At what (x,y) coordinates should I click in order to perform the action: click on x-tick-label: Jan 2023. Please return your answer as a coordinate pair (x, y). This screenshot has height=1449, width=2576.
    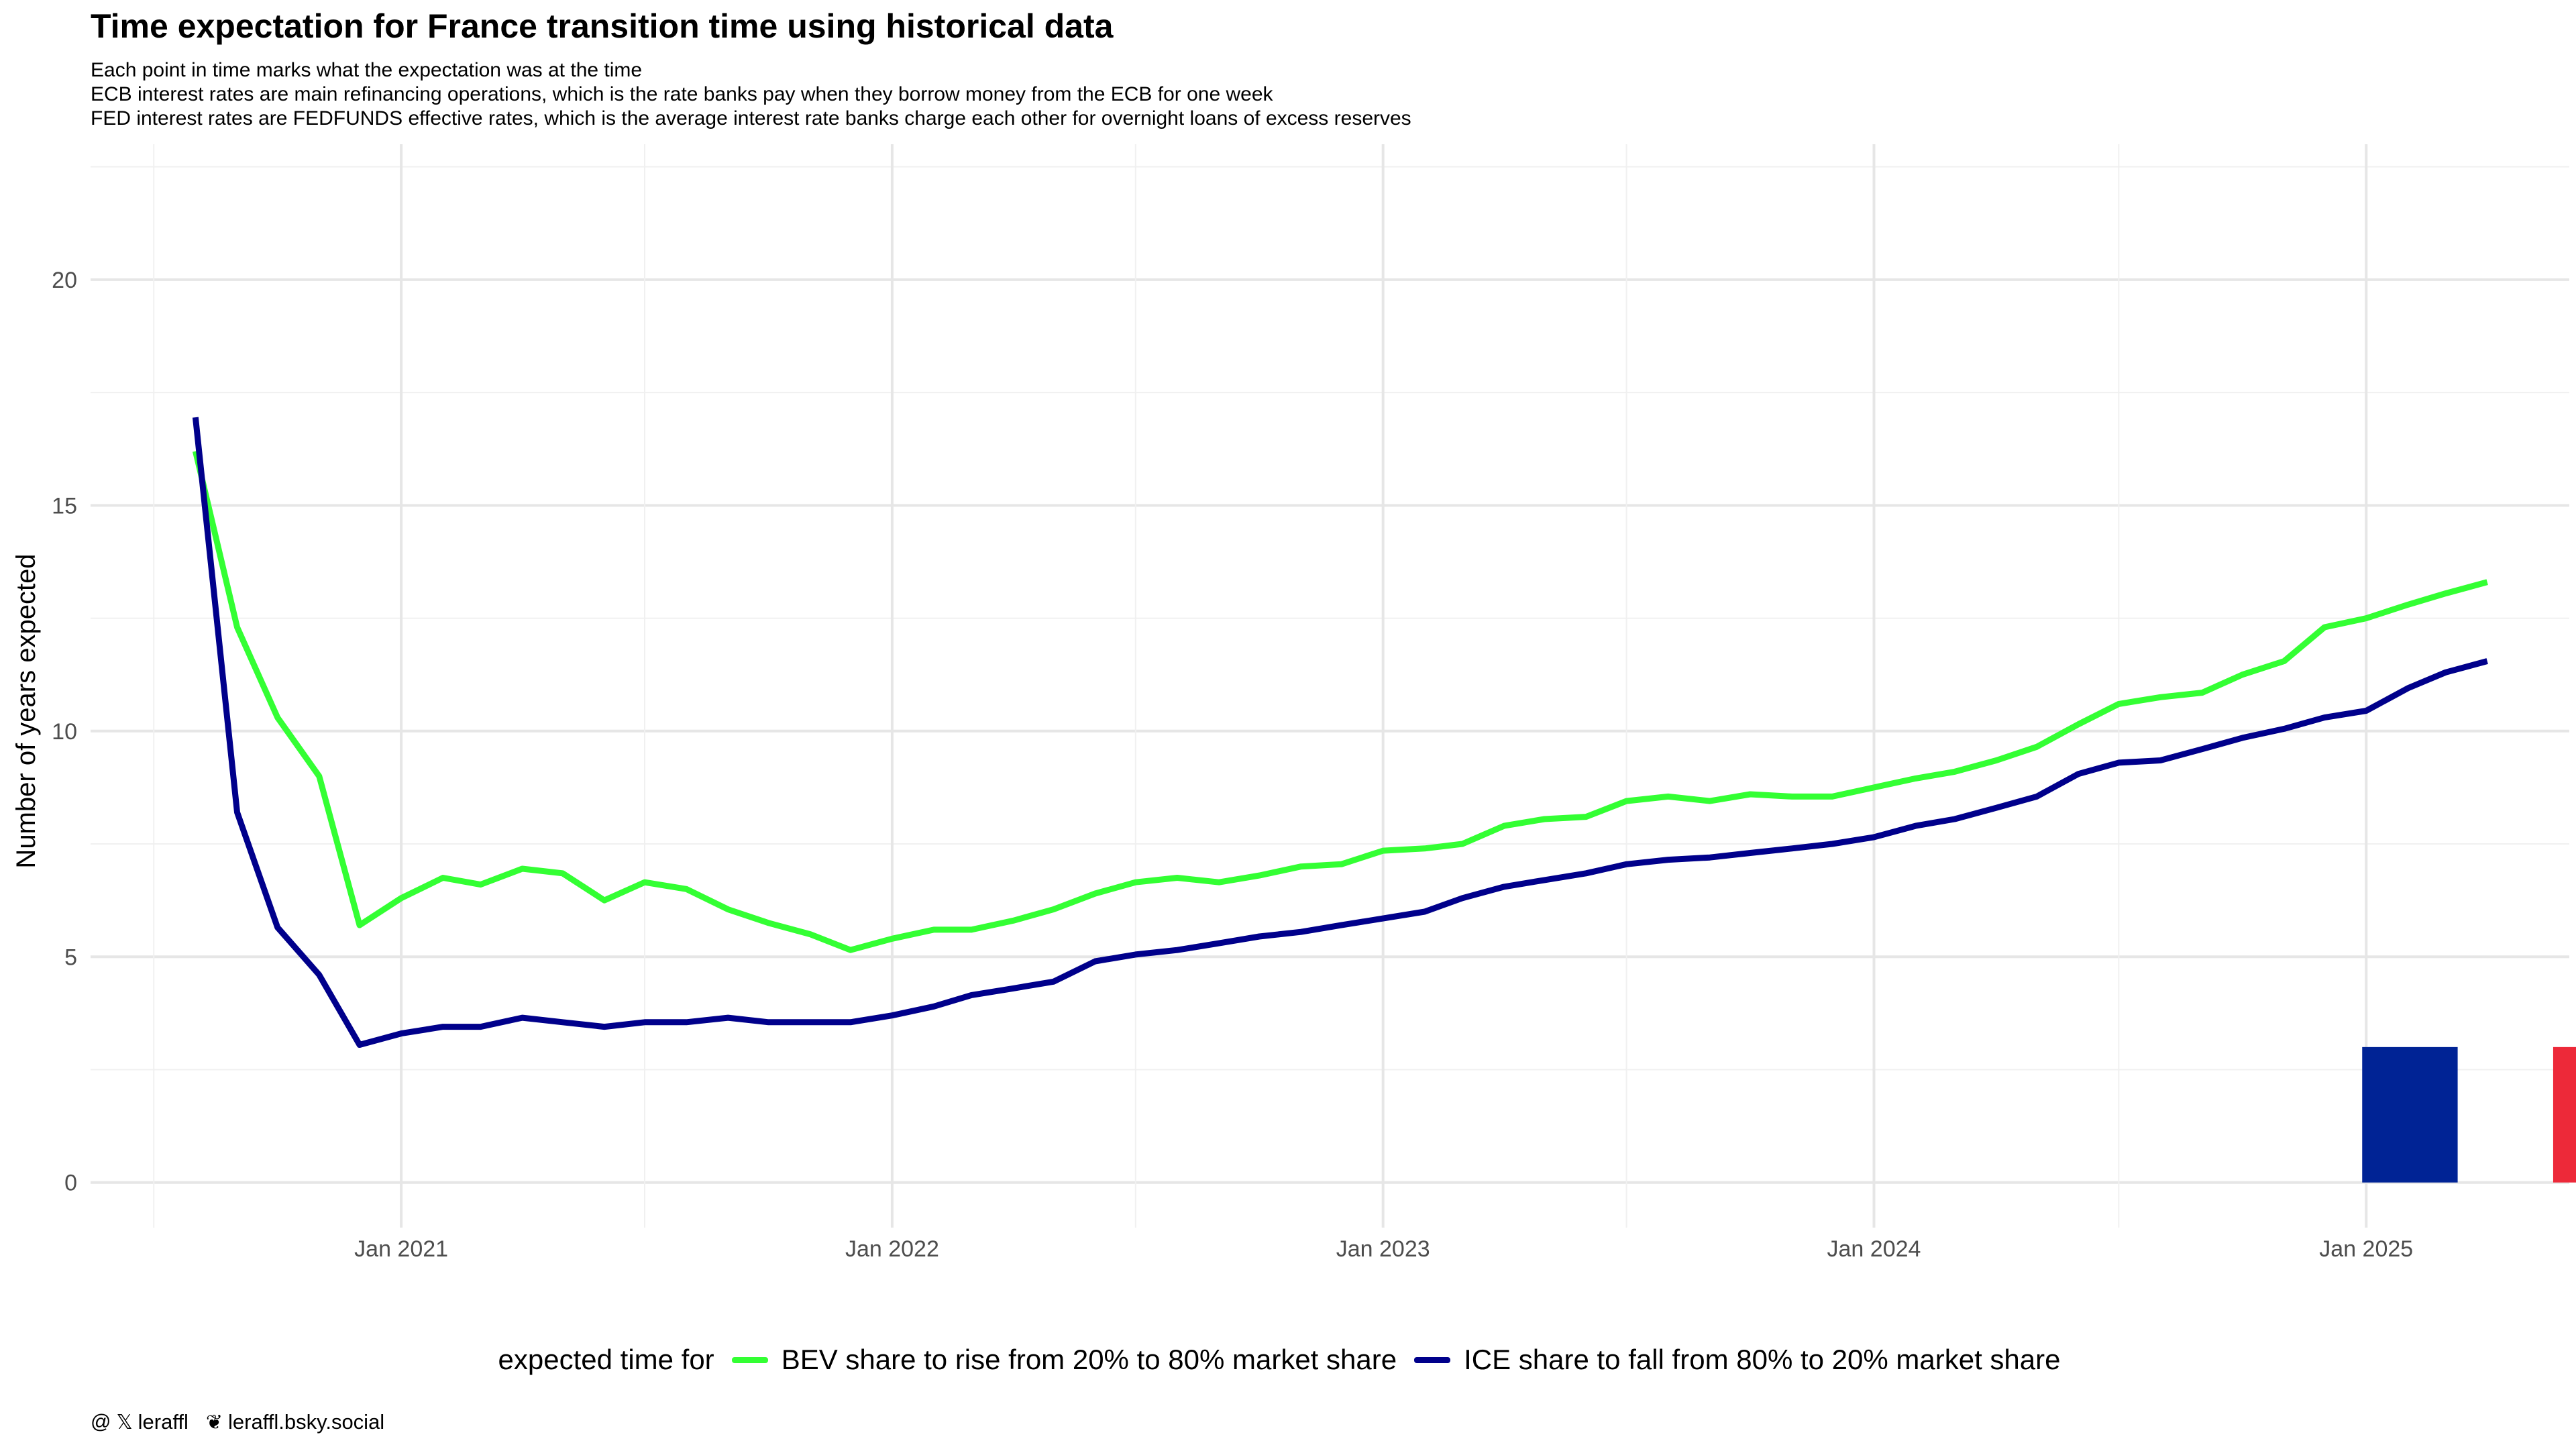
    Looking at the image, I should click on (1383, 1249).